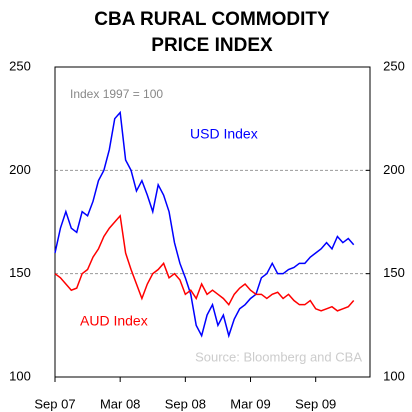 The height and width of the screenshot is (412, 412). Describe the element at coordinates (394, 272) in the screenshot. I see `y2-tick-label: 150` at that location.